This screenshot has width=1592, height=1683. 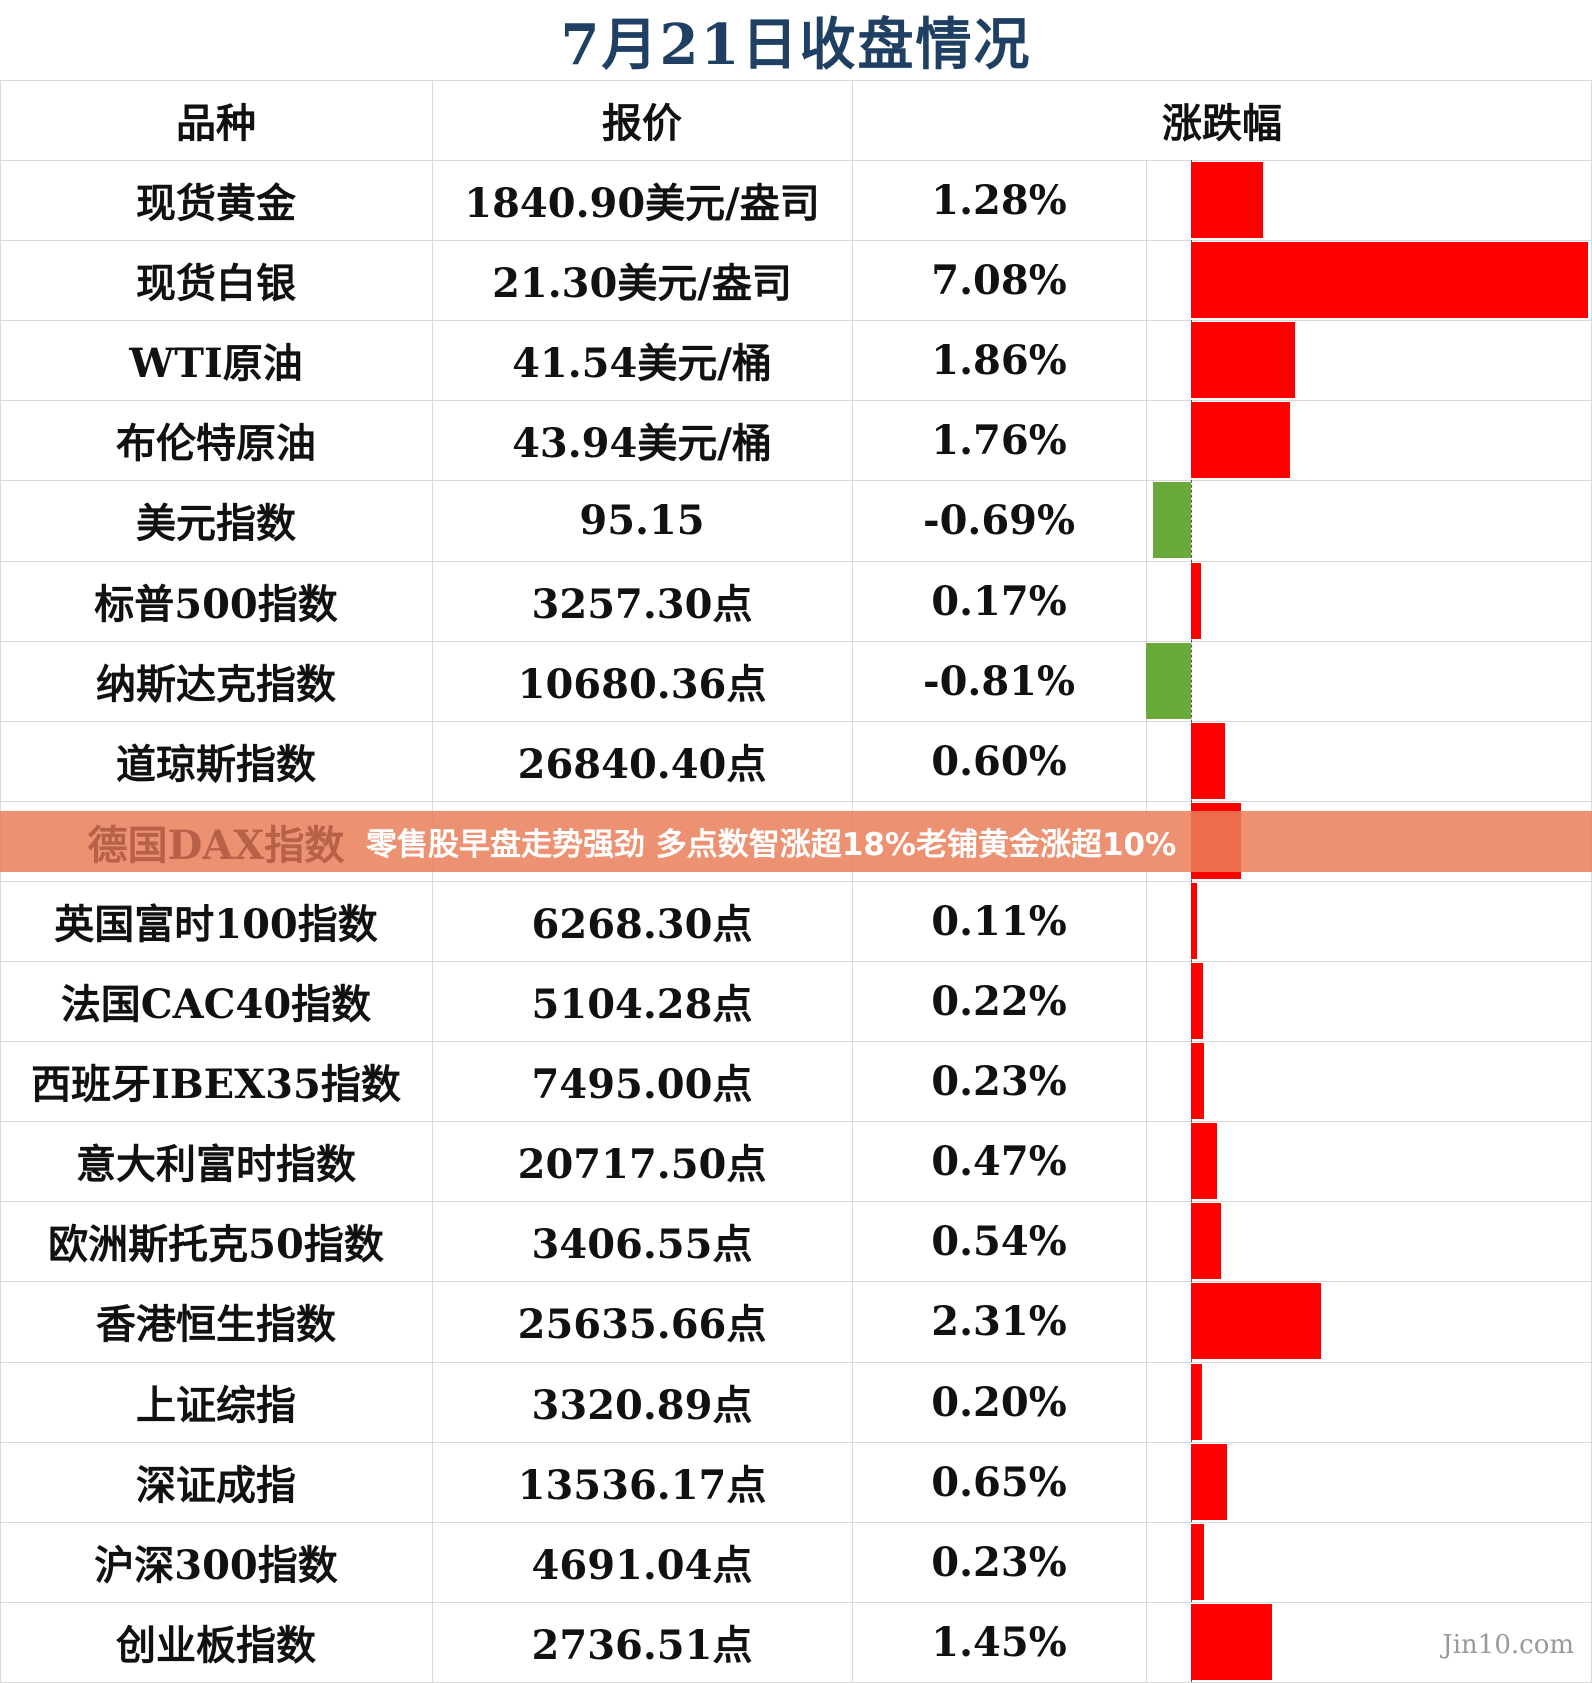 What do you see at coordinates (216, 1565) in the screenshot?
I see `row-name: 沪深300指数` at bounding box center [216, 1565].